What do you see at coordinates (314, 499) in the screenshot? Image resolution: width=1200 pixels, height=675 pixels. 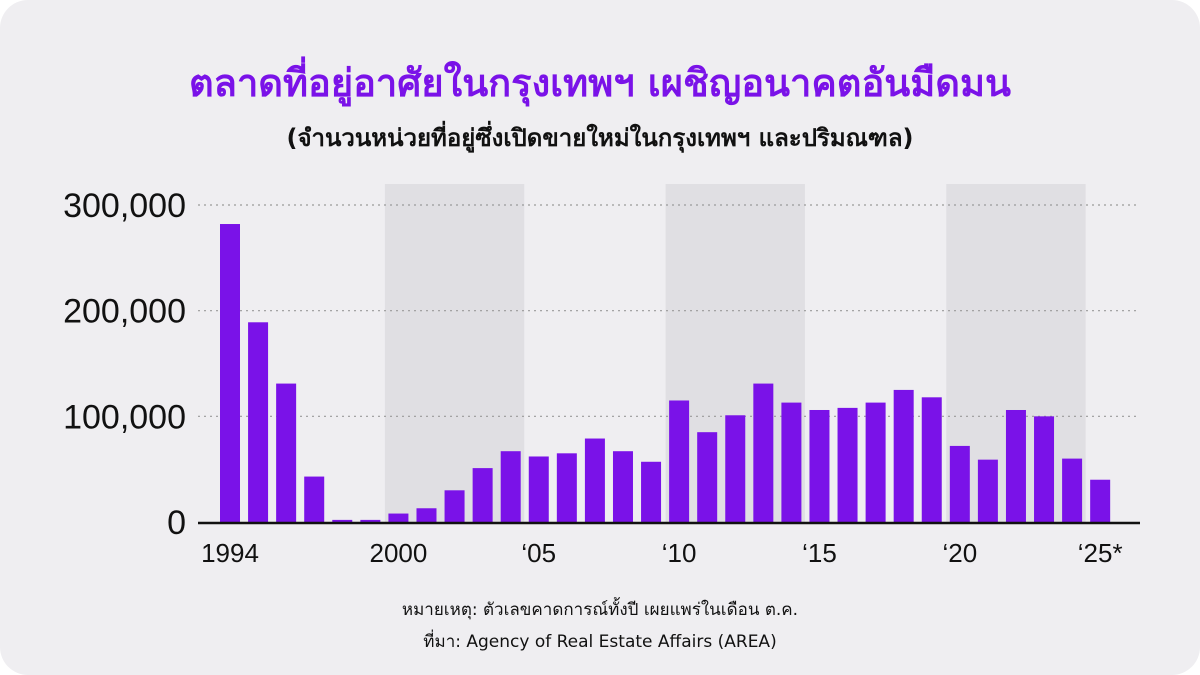 I see `bar-1997` at bounding box center [314, 499].